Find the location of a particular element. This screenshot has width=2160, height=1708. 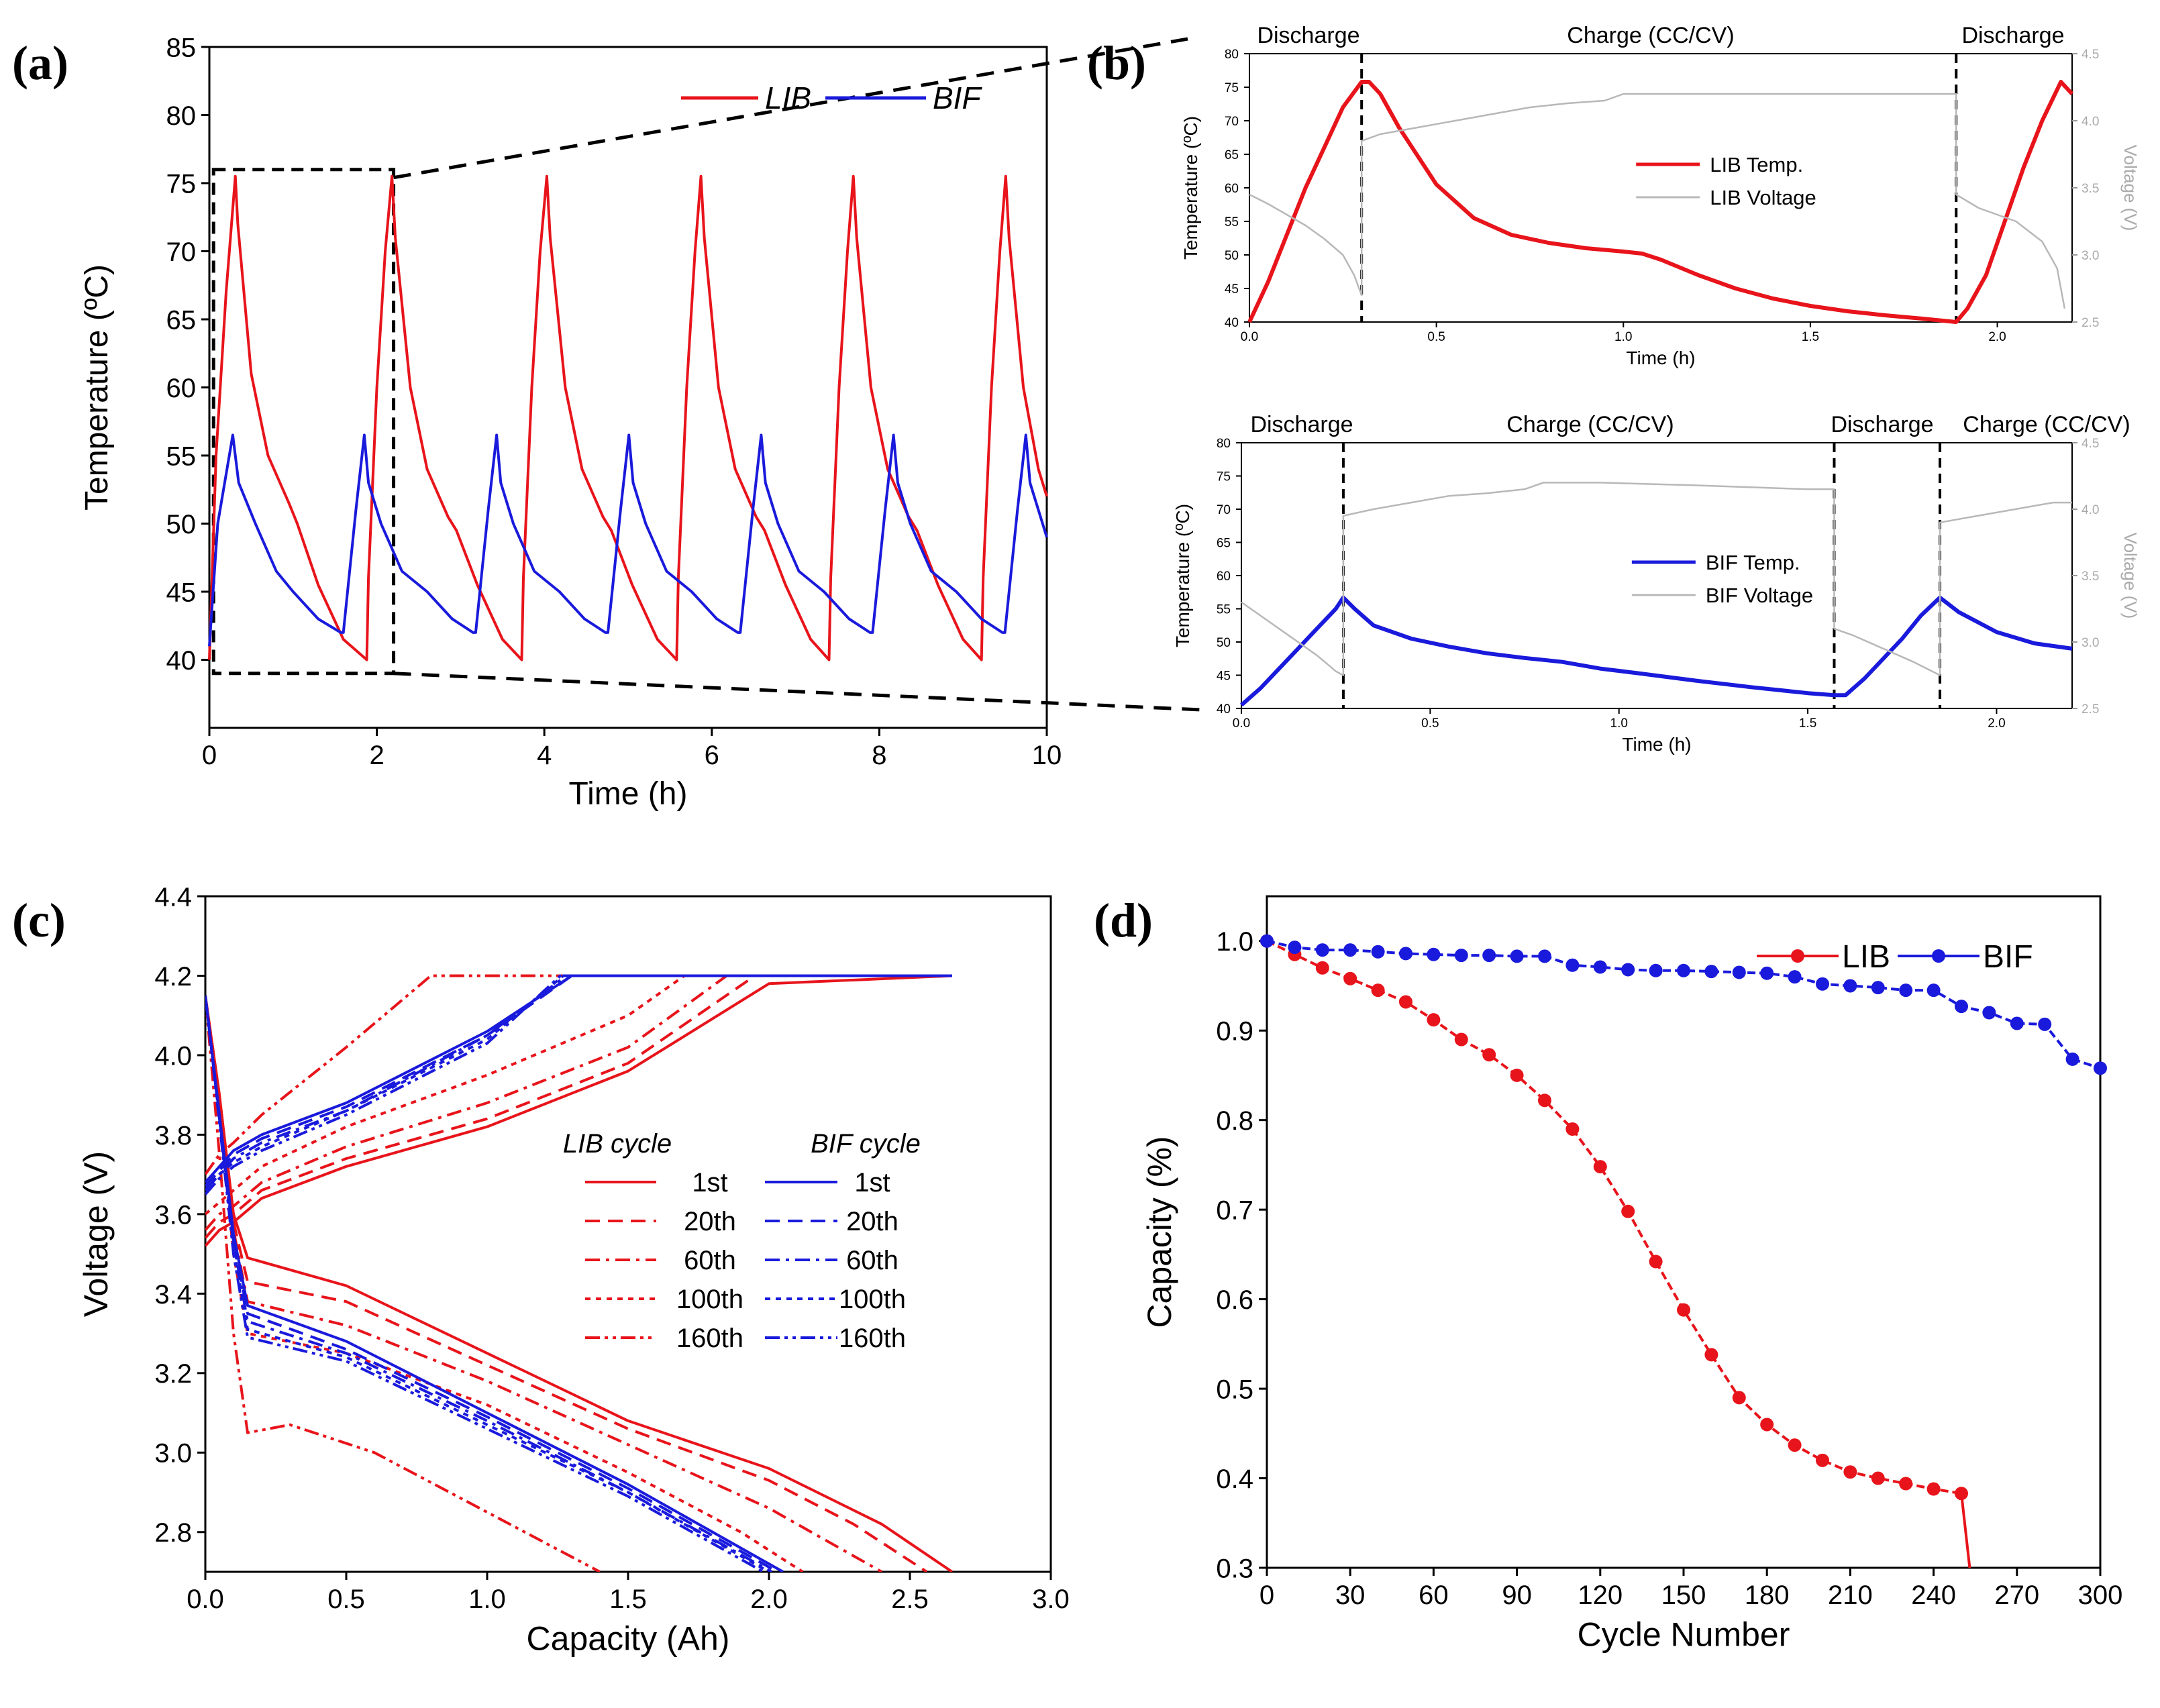

panel-c-legend-label-bif: 60th is located at coordinates (872, 1260).